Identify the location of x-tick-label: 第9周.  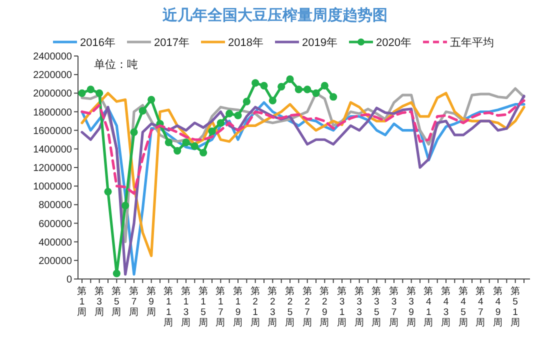
(151, 301).